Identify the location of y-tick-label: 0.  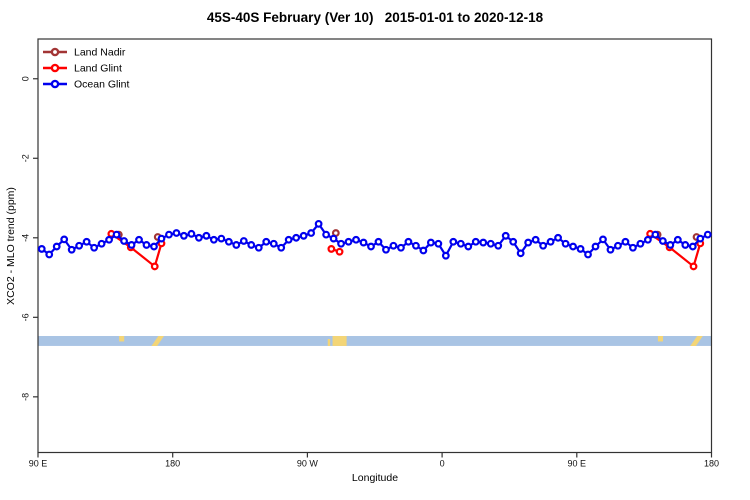
(26, 78).